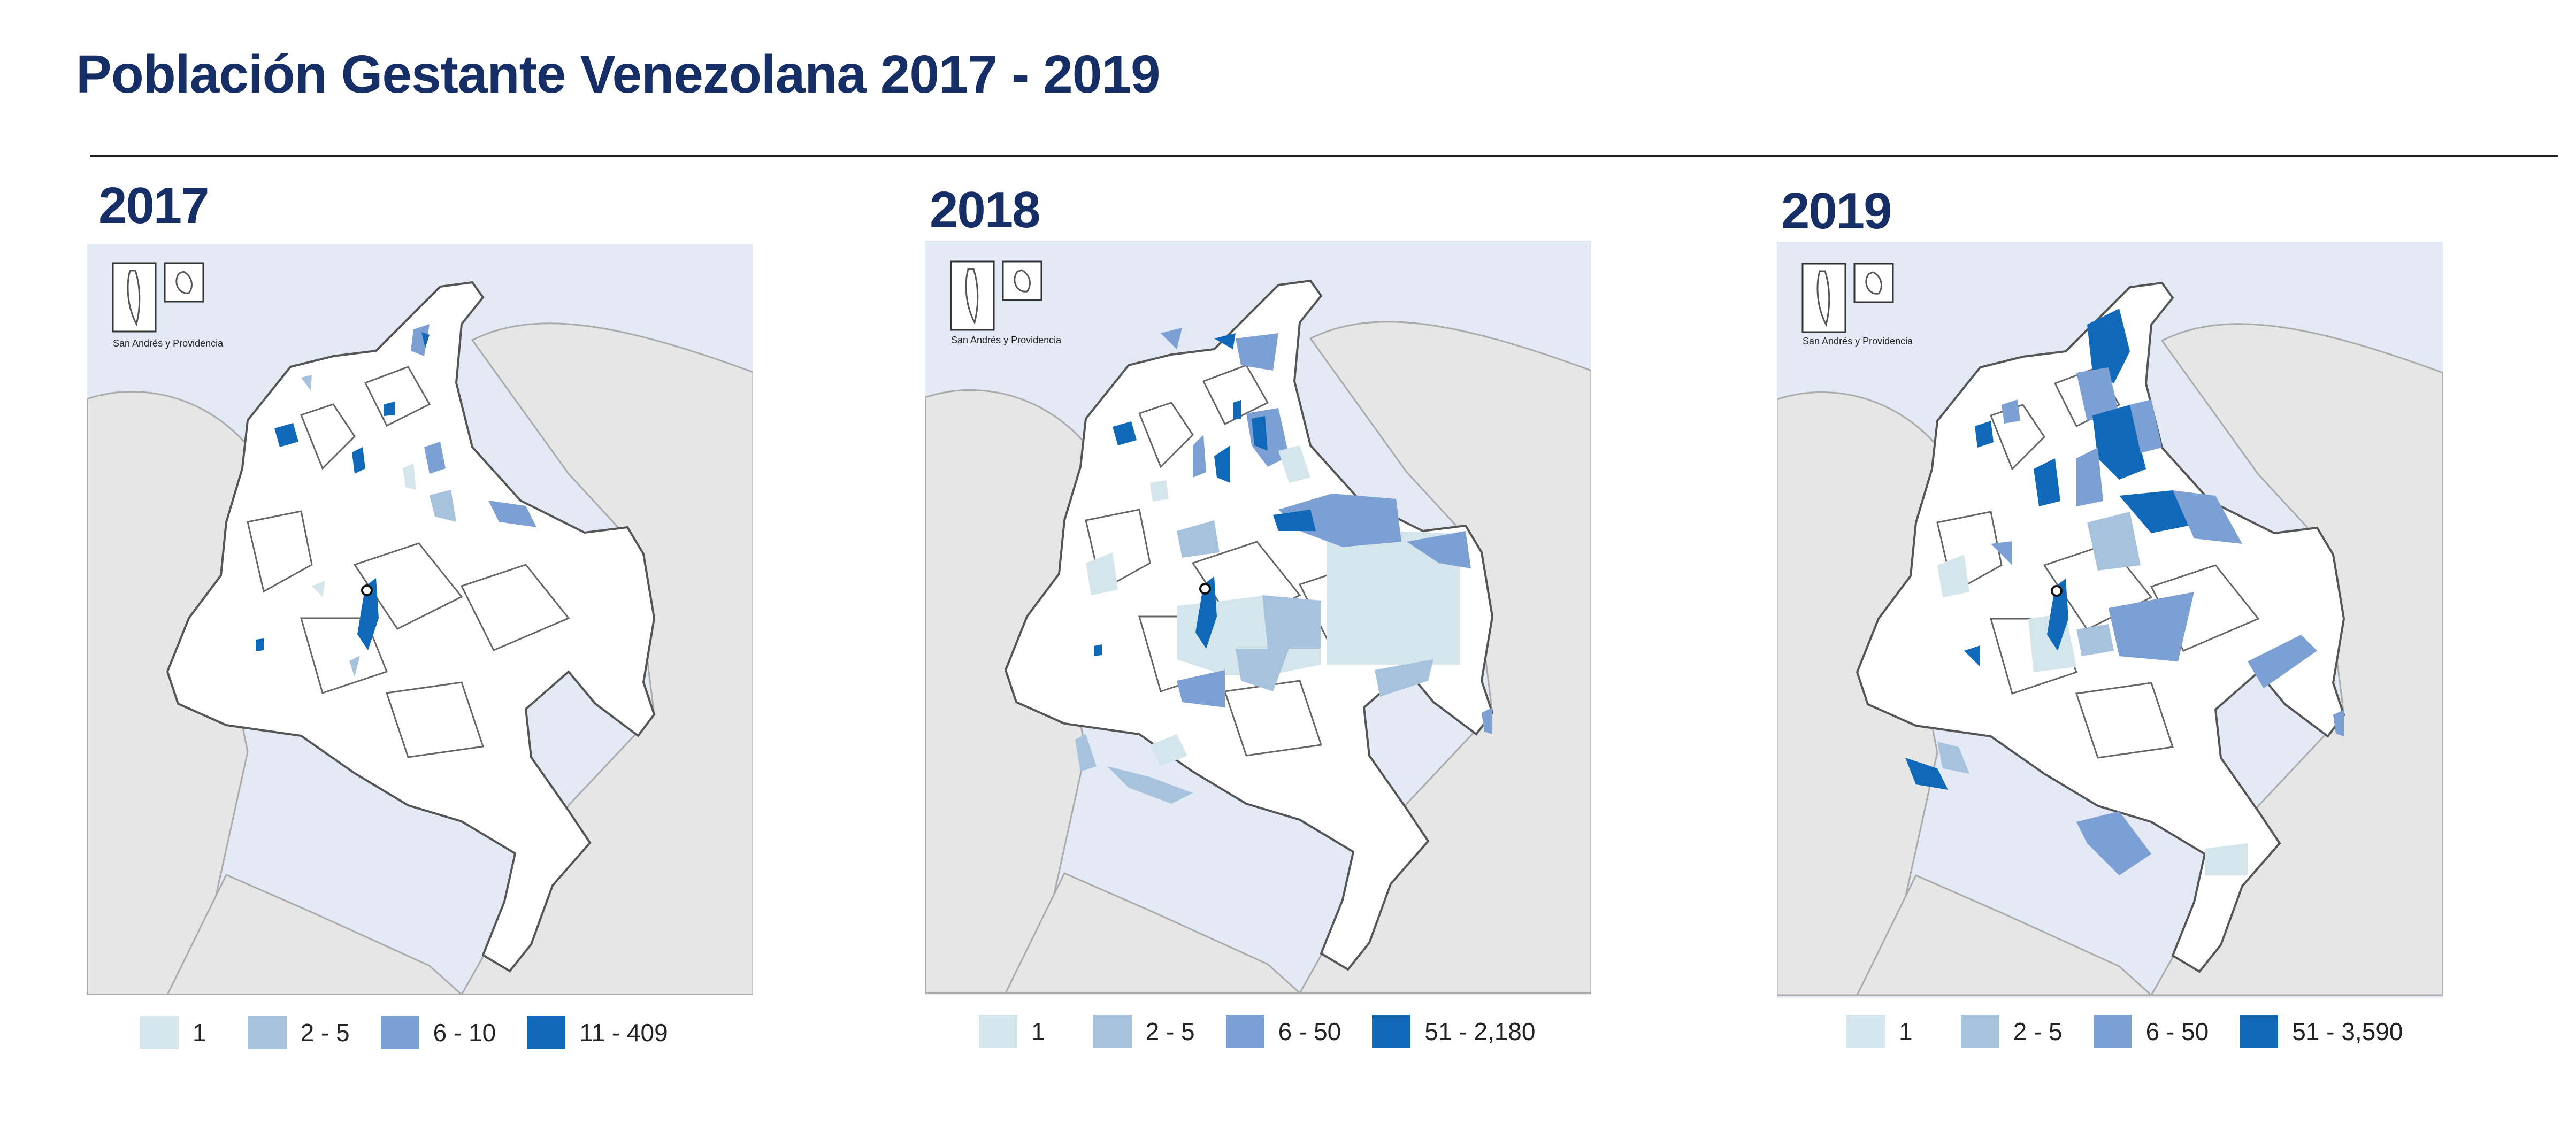 The image size is (2576, 1139). What do you see at coordinates (985, 209) in the screenshot?
I see `year-label: 2018` at bounding box center [985, 209].